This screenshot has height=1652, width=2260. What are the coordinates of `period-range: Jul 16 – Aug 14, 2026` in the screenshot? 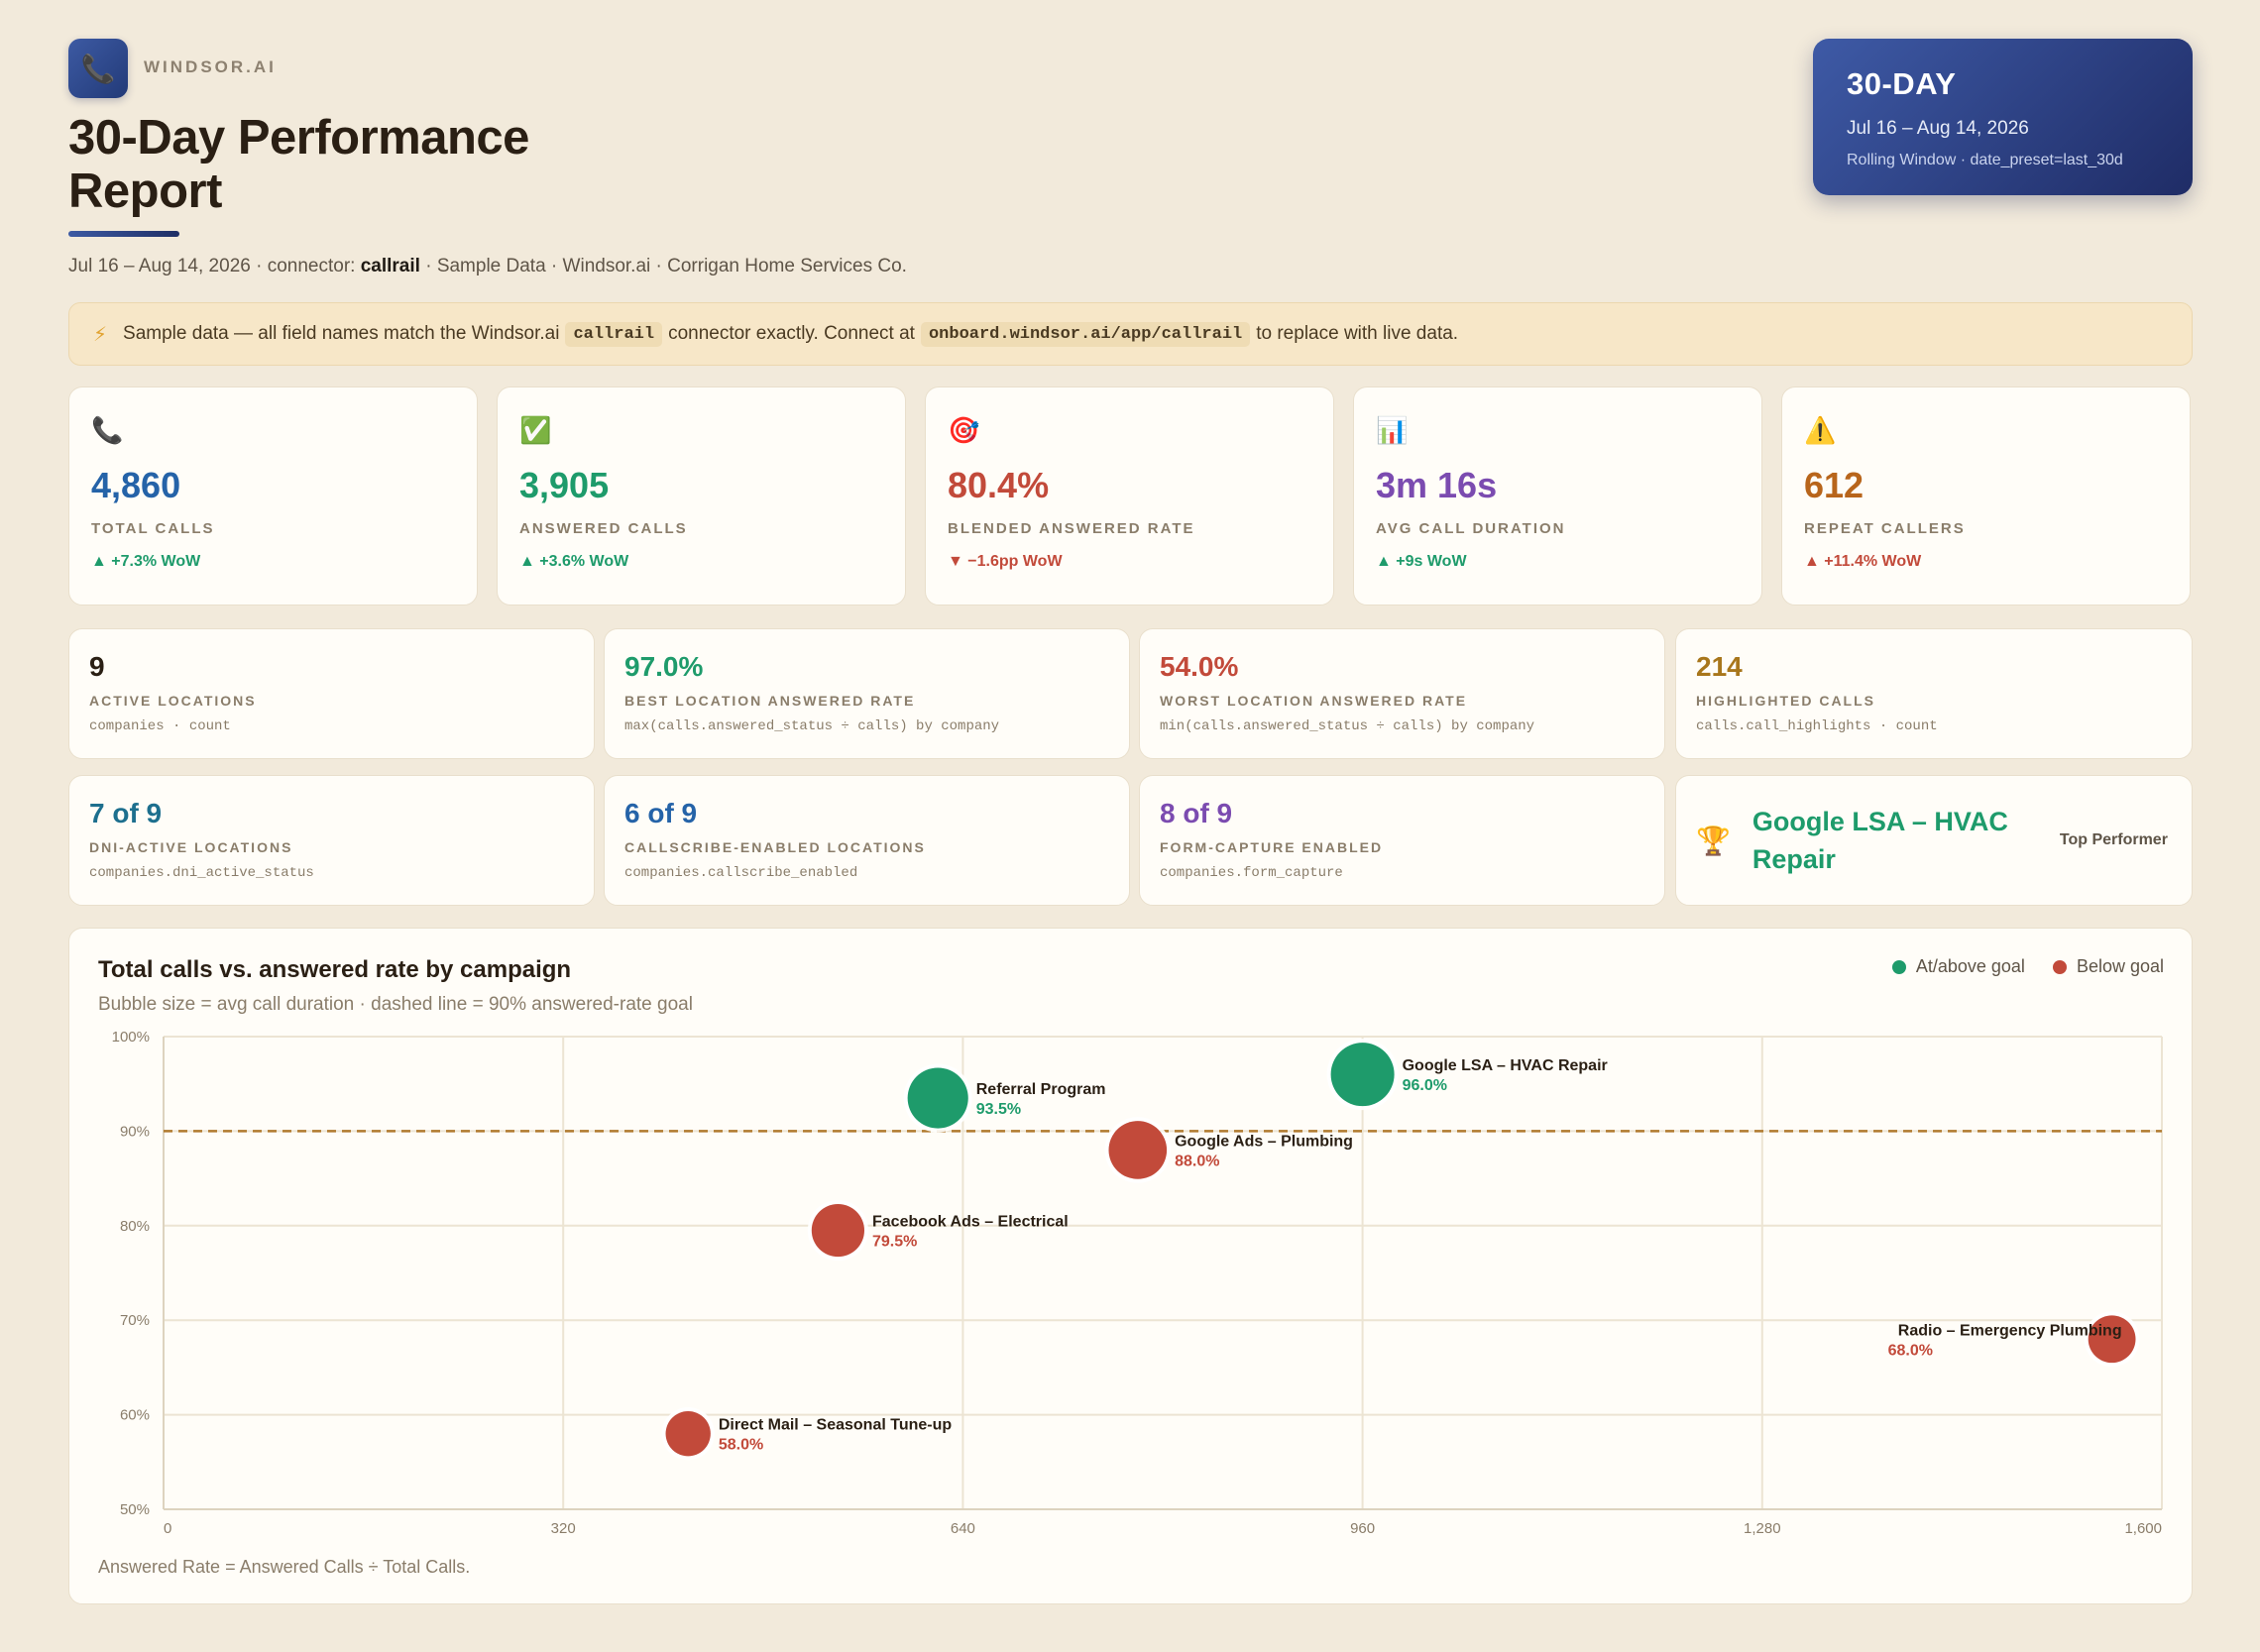 It's located at (1938, 128).